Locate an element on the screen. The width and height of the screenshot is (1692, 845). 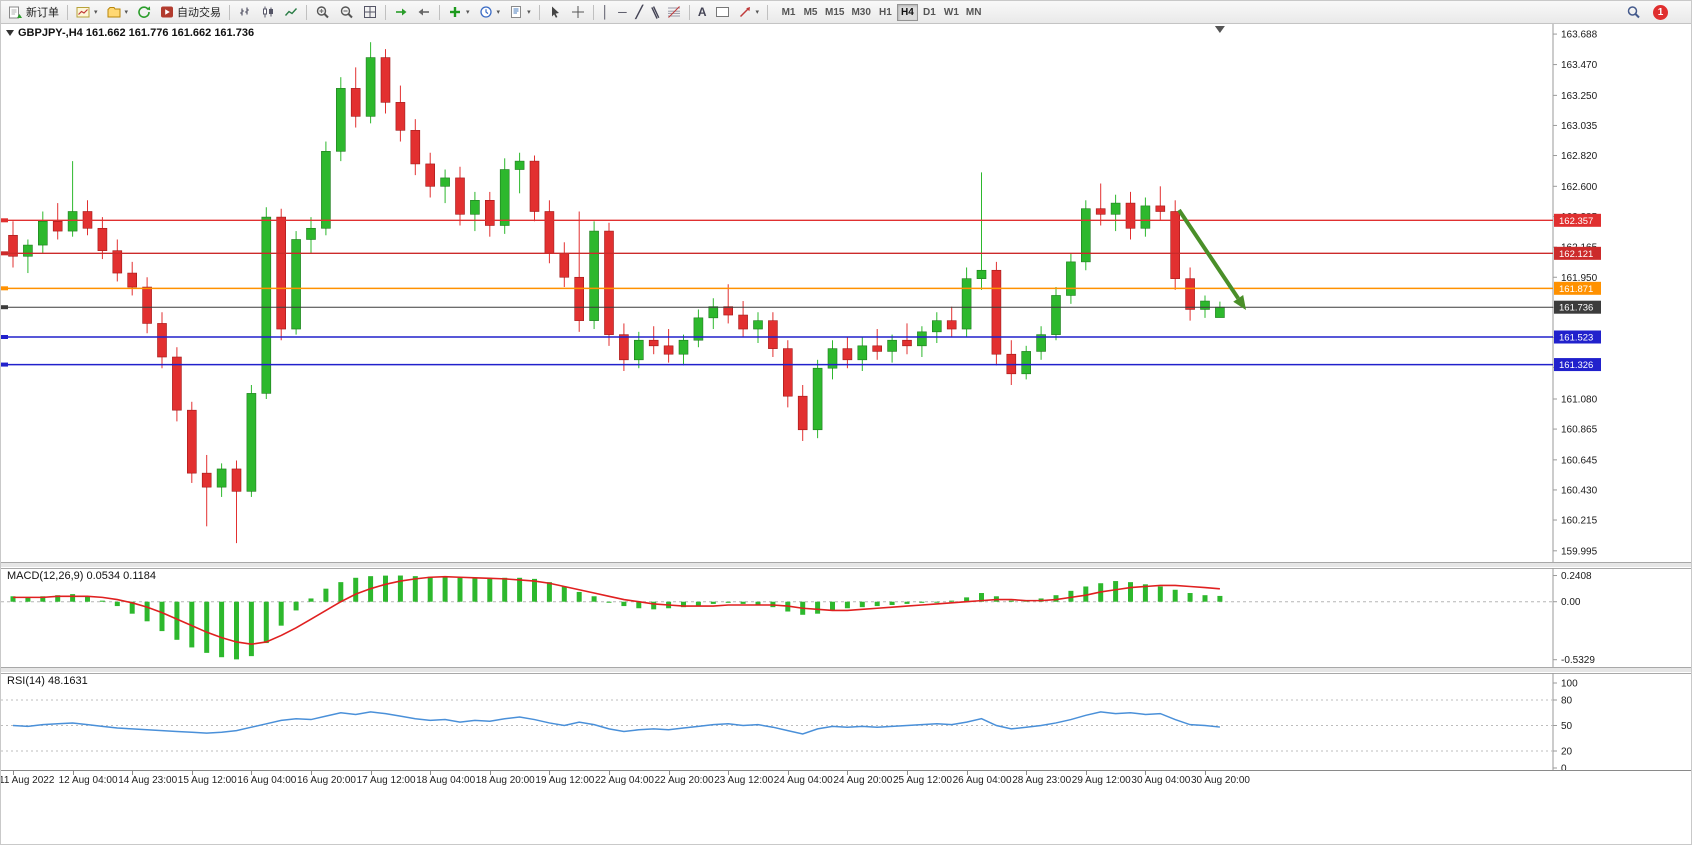
macd-histogram is located at coordinates (616, 617).